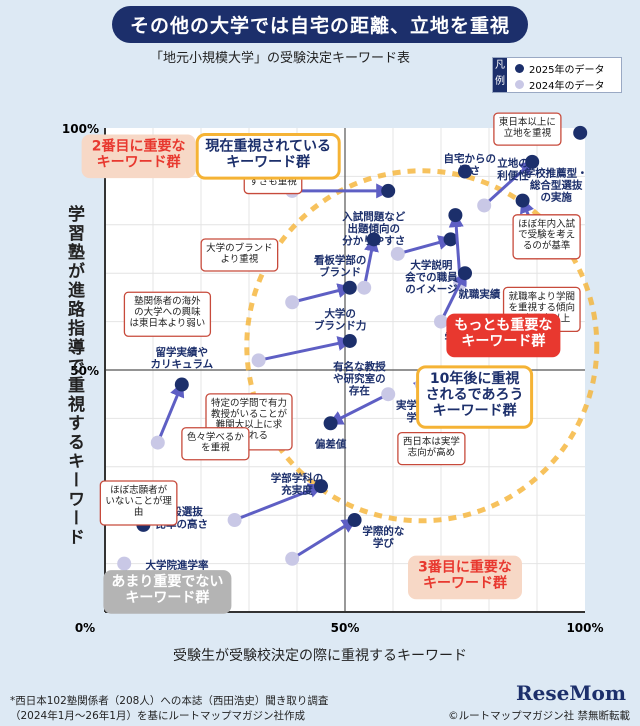  What do you see at coordinates (340, 266) in the screenshot?
I see `keyword-label: 看板学部のブランド` at bounding box center [340, 266].